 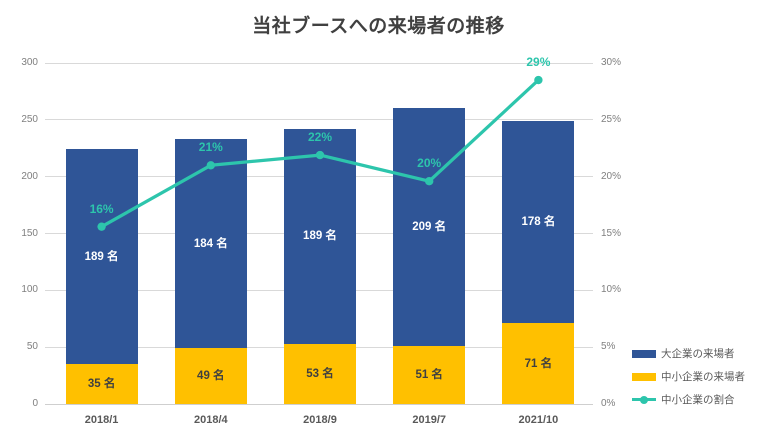 What do you see at coordinates (538, 80) in the screenshot?
I see `ratio-line-marker` at bounding box center [538, 80].